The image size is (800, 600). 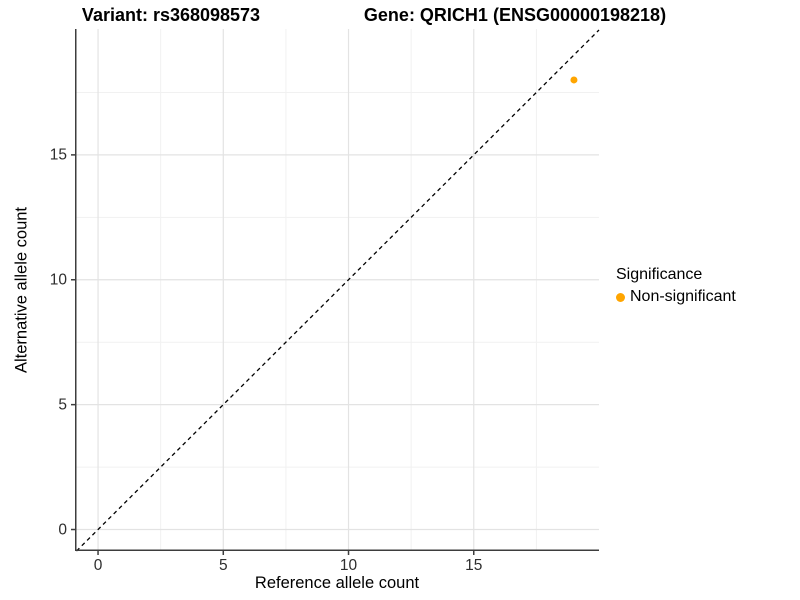 What do you see at coordinates (62, 404) in the screenshot?
I see `y-tick-label: 5` at bounding box center [62, 404].